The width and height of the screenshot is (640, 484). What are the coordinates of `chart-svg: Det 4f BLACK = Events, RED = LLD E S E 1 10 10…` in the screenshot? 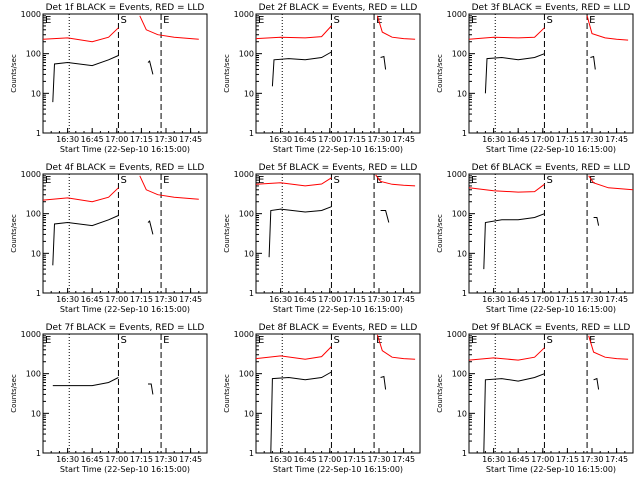 It's located at (109, 238).